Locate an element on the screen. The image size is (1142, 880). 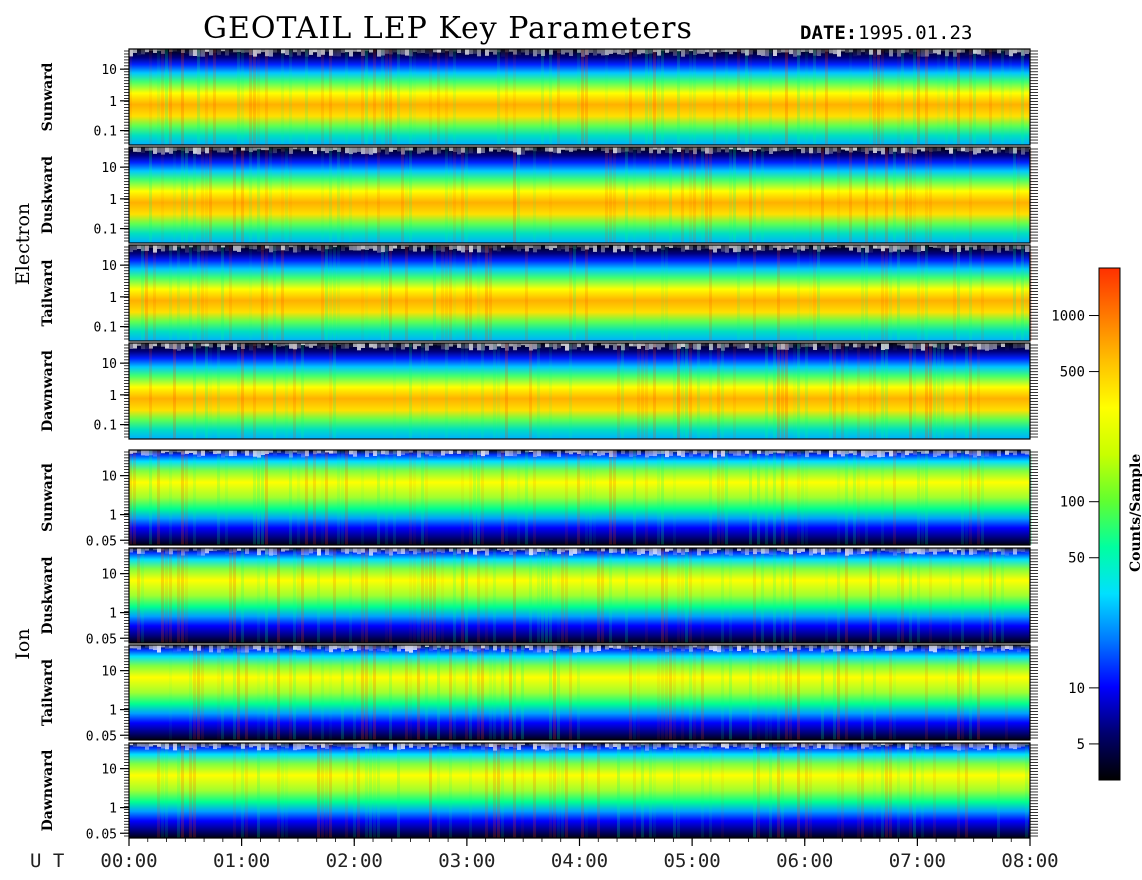
x-tick-label: 02:00 is located at coordinates (354, 861).